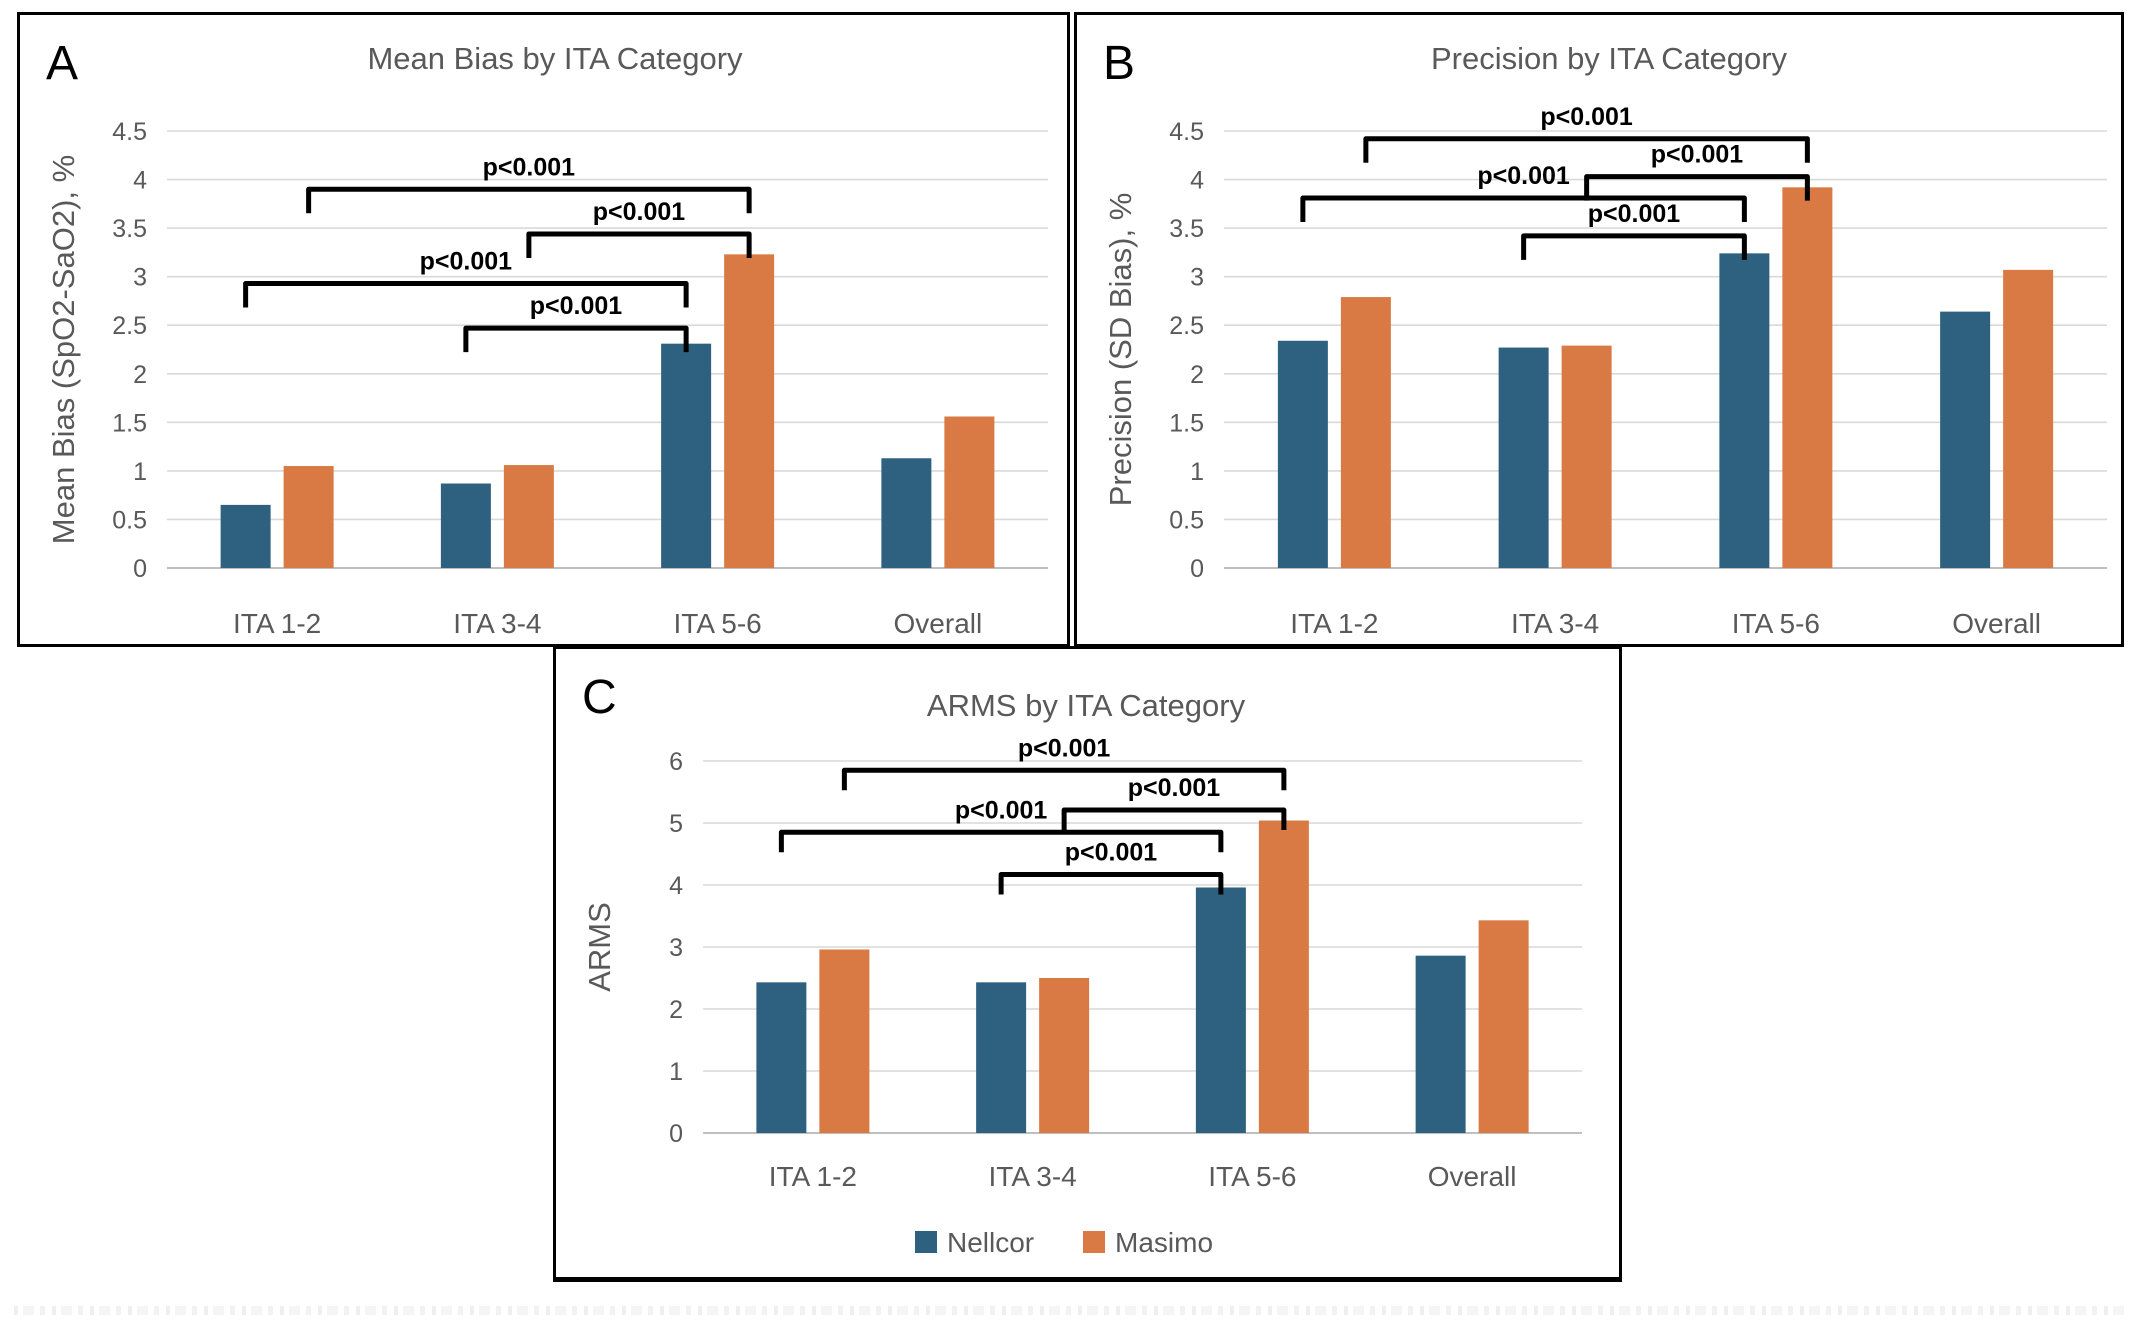  What do you see at coordinates (990, 1242) in the screenshot?
I see `legend-label-nellcor: Nellcor` at bounding box center [990, 1242].